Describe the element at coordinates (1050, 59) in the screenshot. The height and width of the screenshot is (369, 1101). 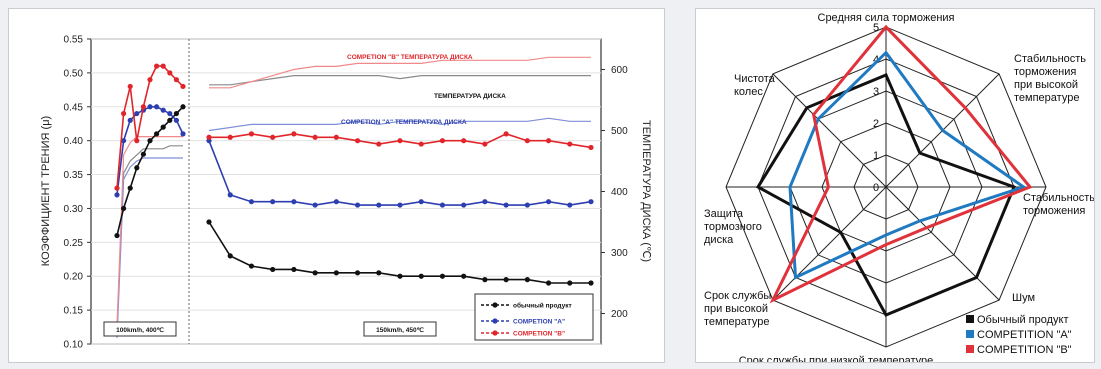
I see `radar-axis-label-line: Стабильность` at that location.